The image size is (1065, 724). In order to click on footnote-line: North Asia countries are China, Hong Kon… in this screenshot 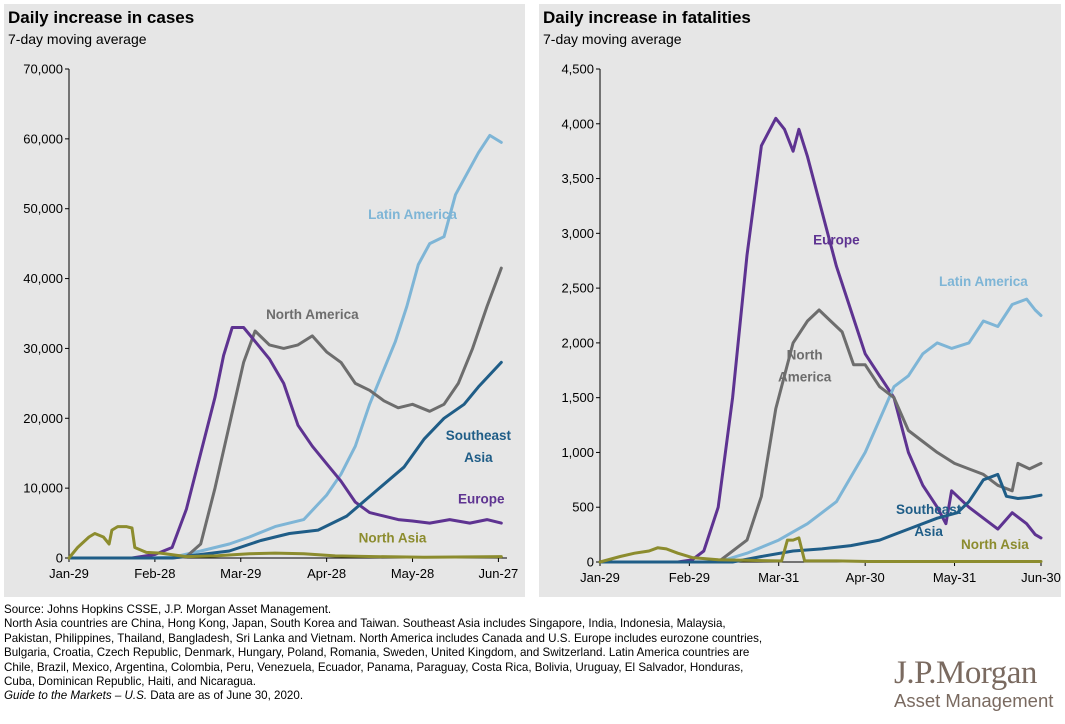, I will do `click(365, 624)`.